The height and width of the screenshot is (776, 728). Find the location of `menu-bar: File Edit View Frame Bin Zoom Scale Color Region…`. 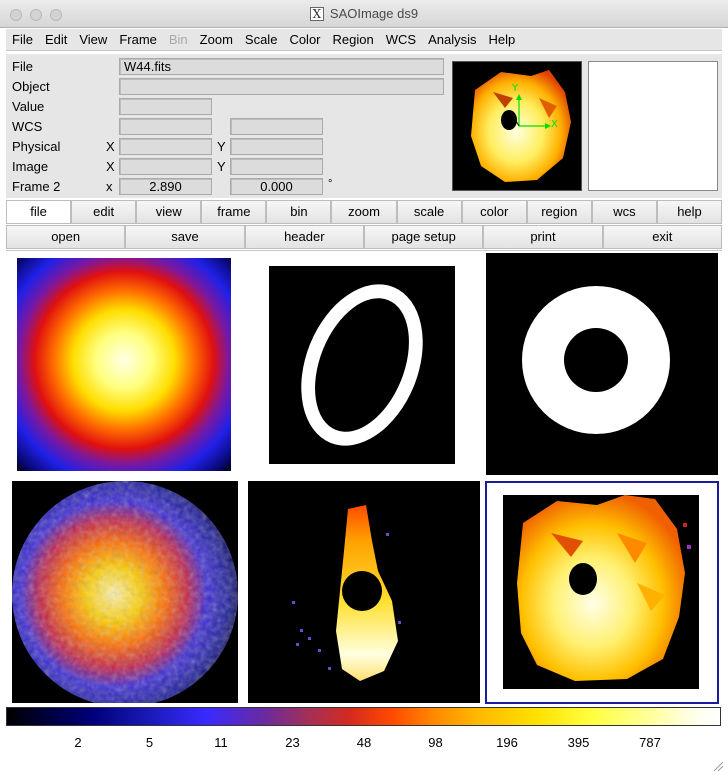

menu-bar: File Edit View Frame Bin Zoom Scale Color Region… is located at coordinates (364, 40).